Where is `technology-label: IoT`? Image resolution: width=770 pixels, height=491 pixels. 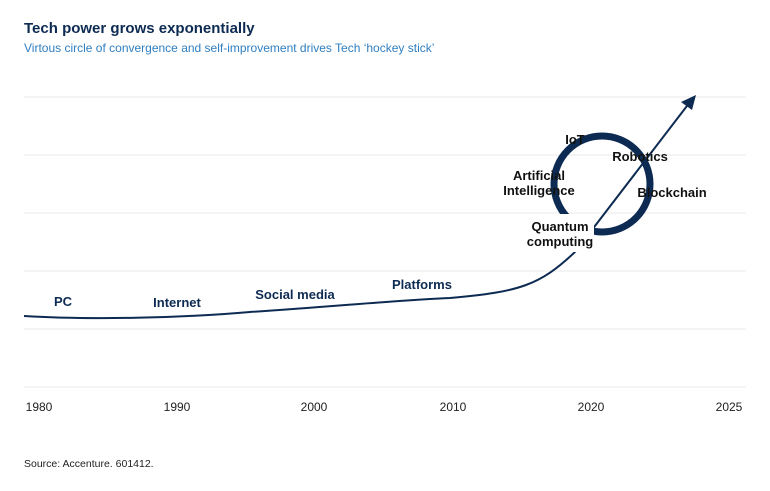 technology-label: IoT is located at coordinates (575, 139).